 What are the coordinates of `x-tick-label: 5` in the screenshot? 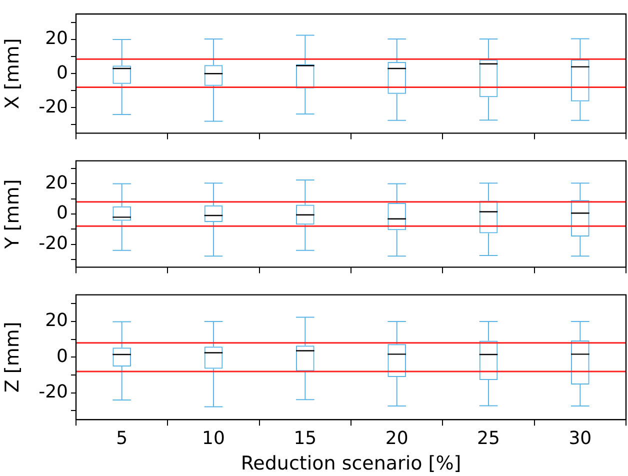 It's located at (122, 439).